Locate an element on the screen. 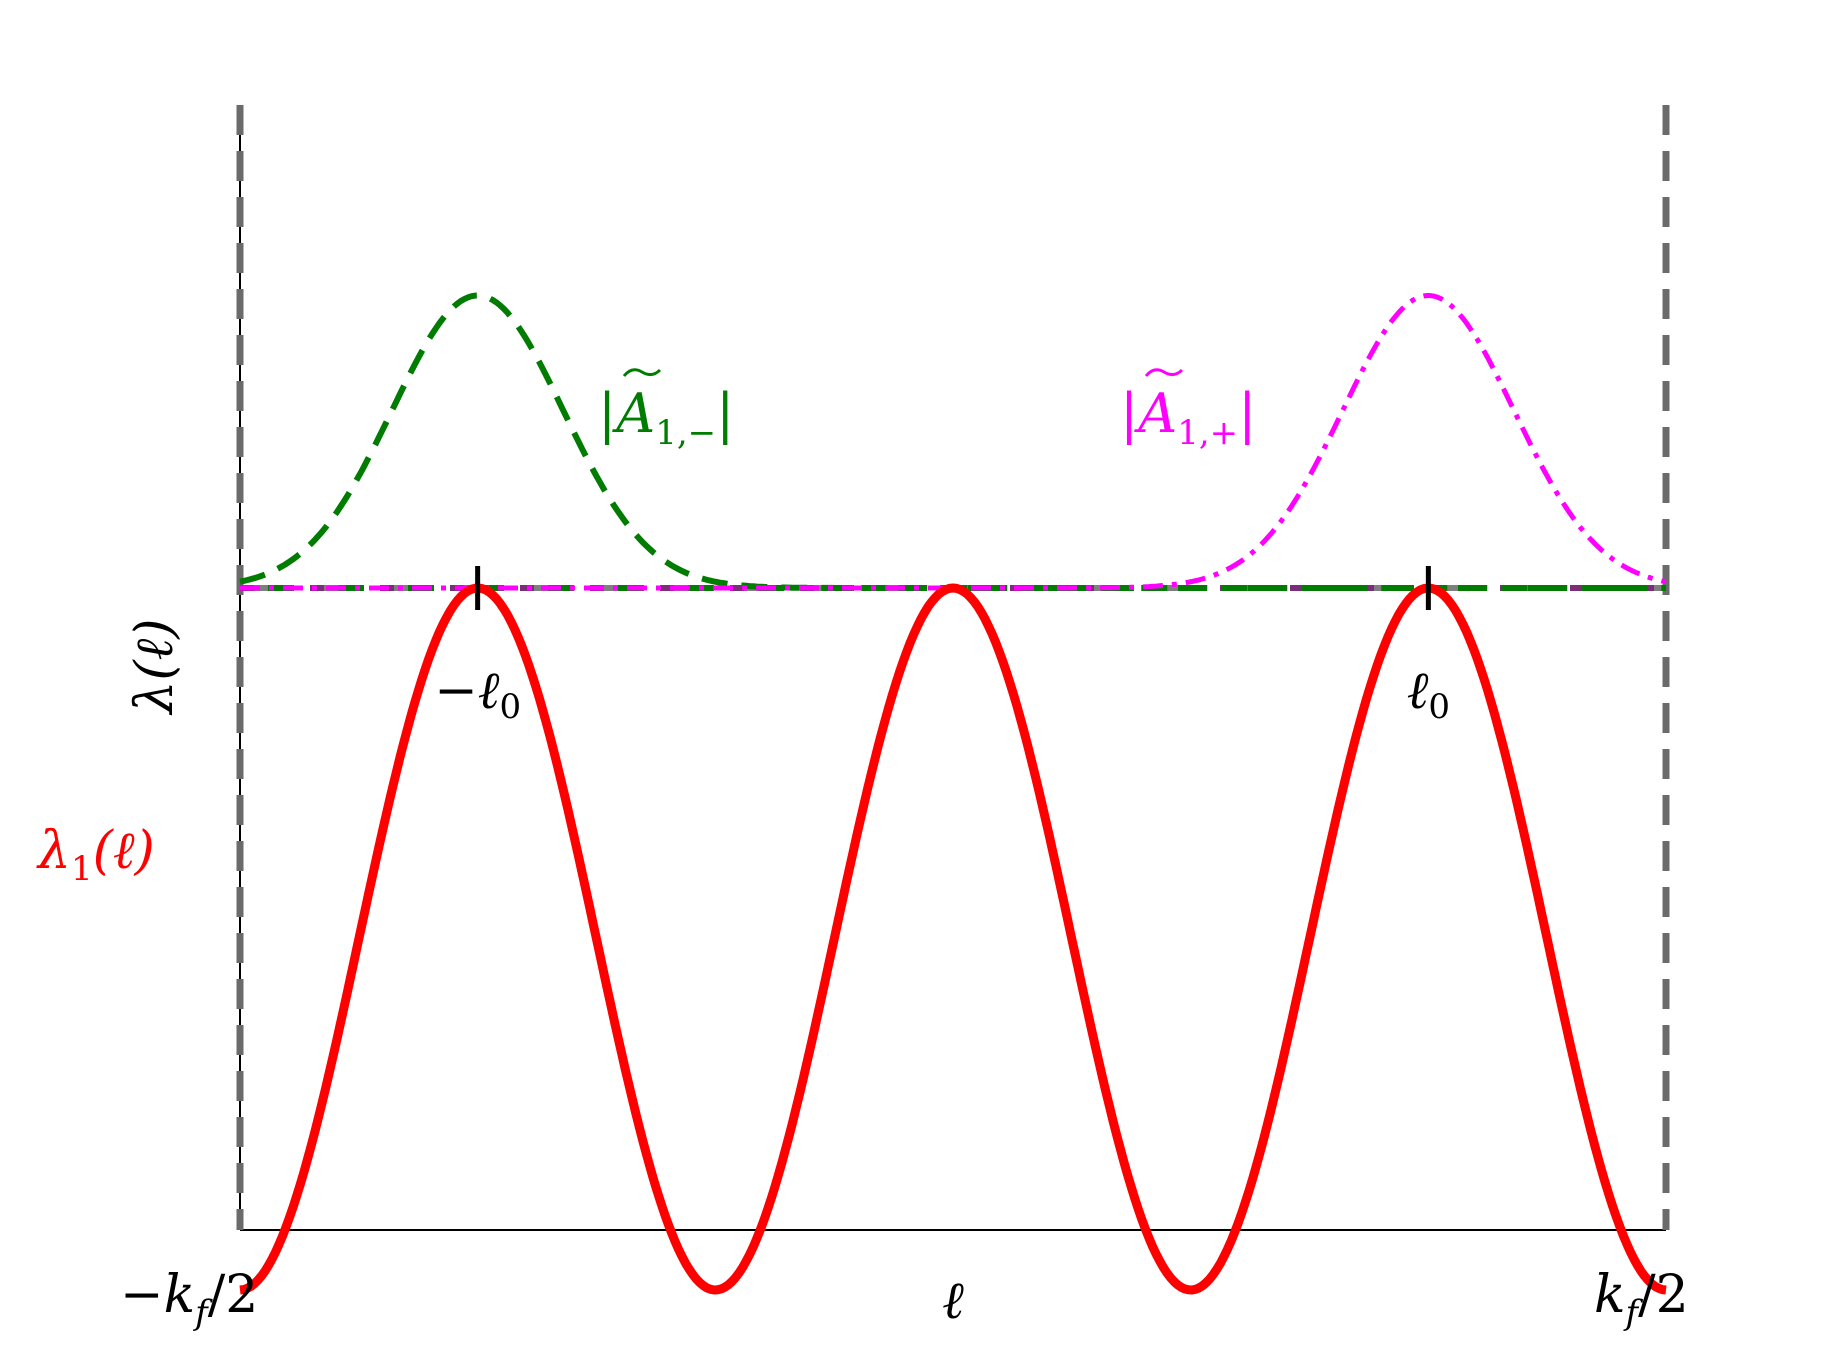  series-label-lambda1: λ1(ℓ) is located at coordinates (95, 855).